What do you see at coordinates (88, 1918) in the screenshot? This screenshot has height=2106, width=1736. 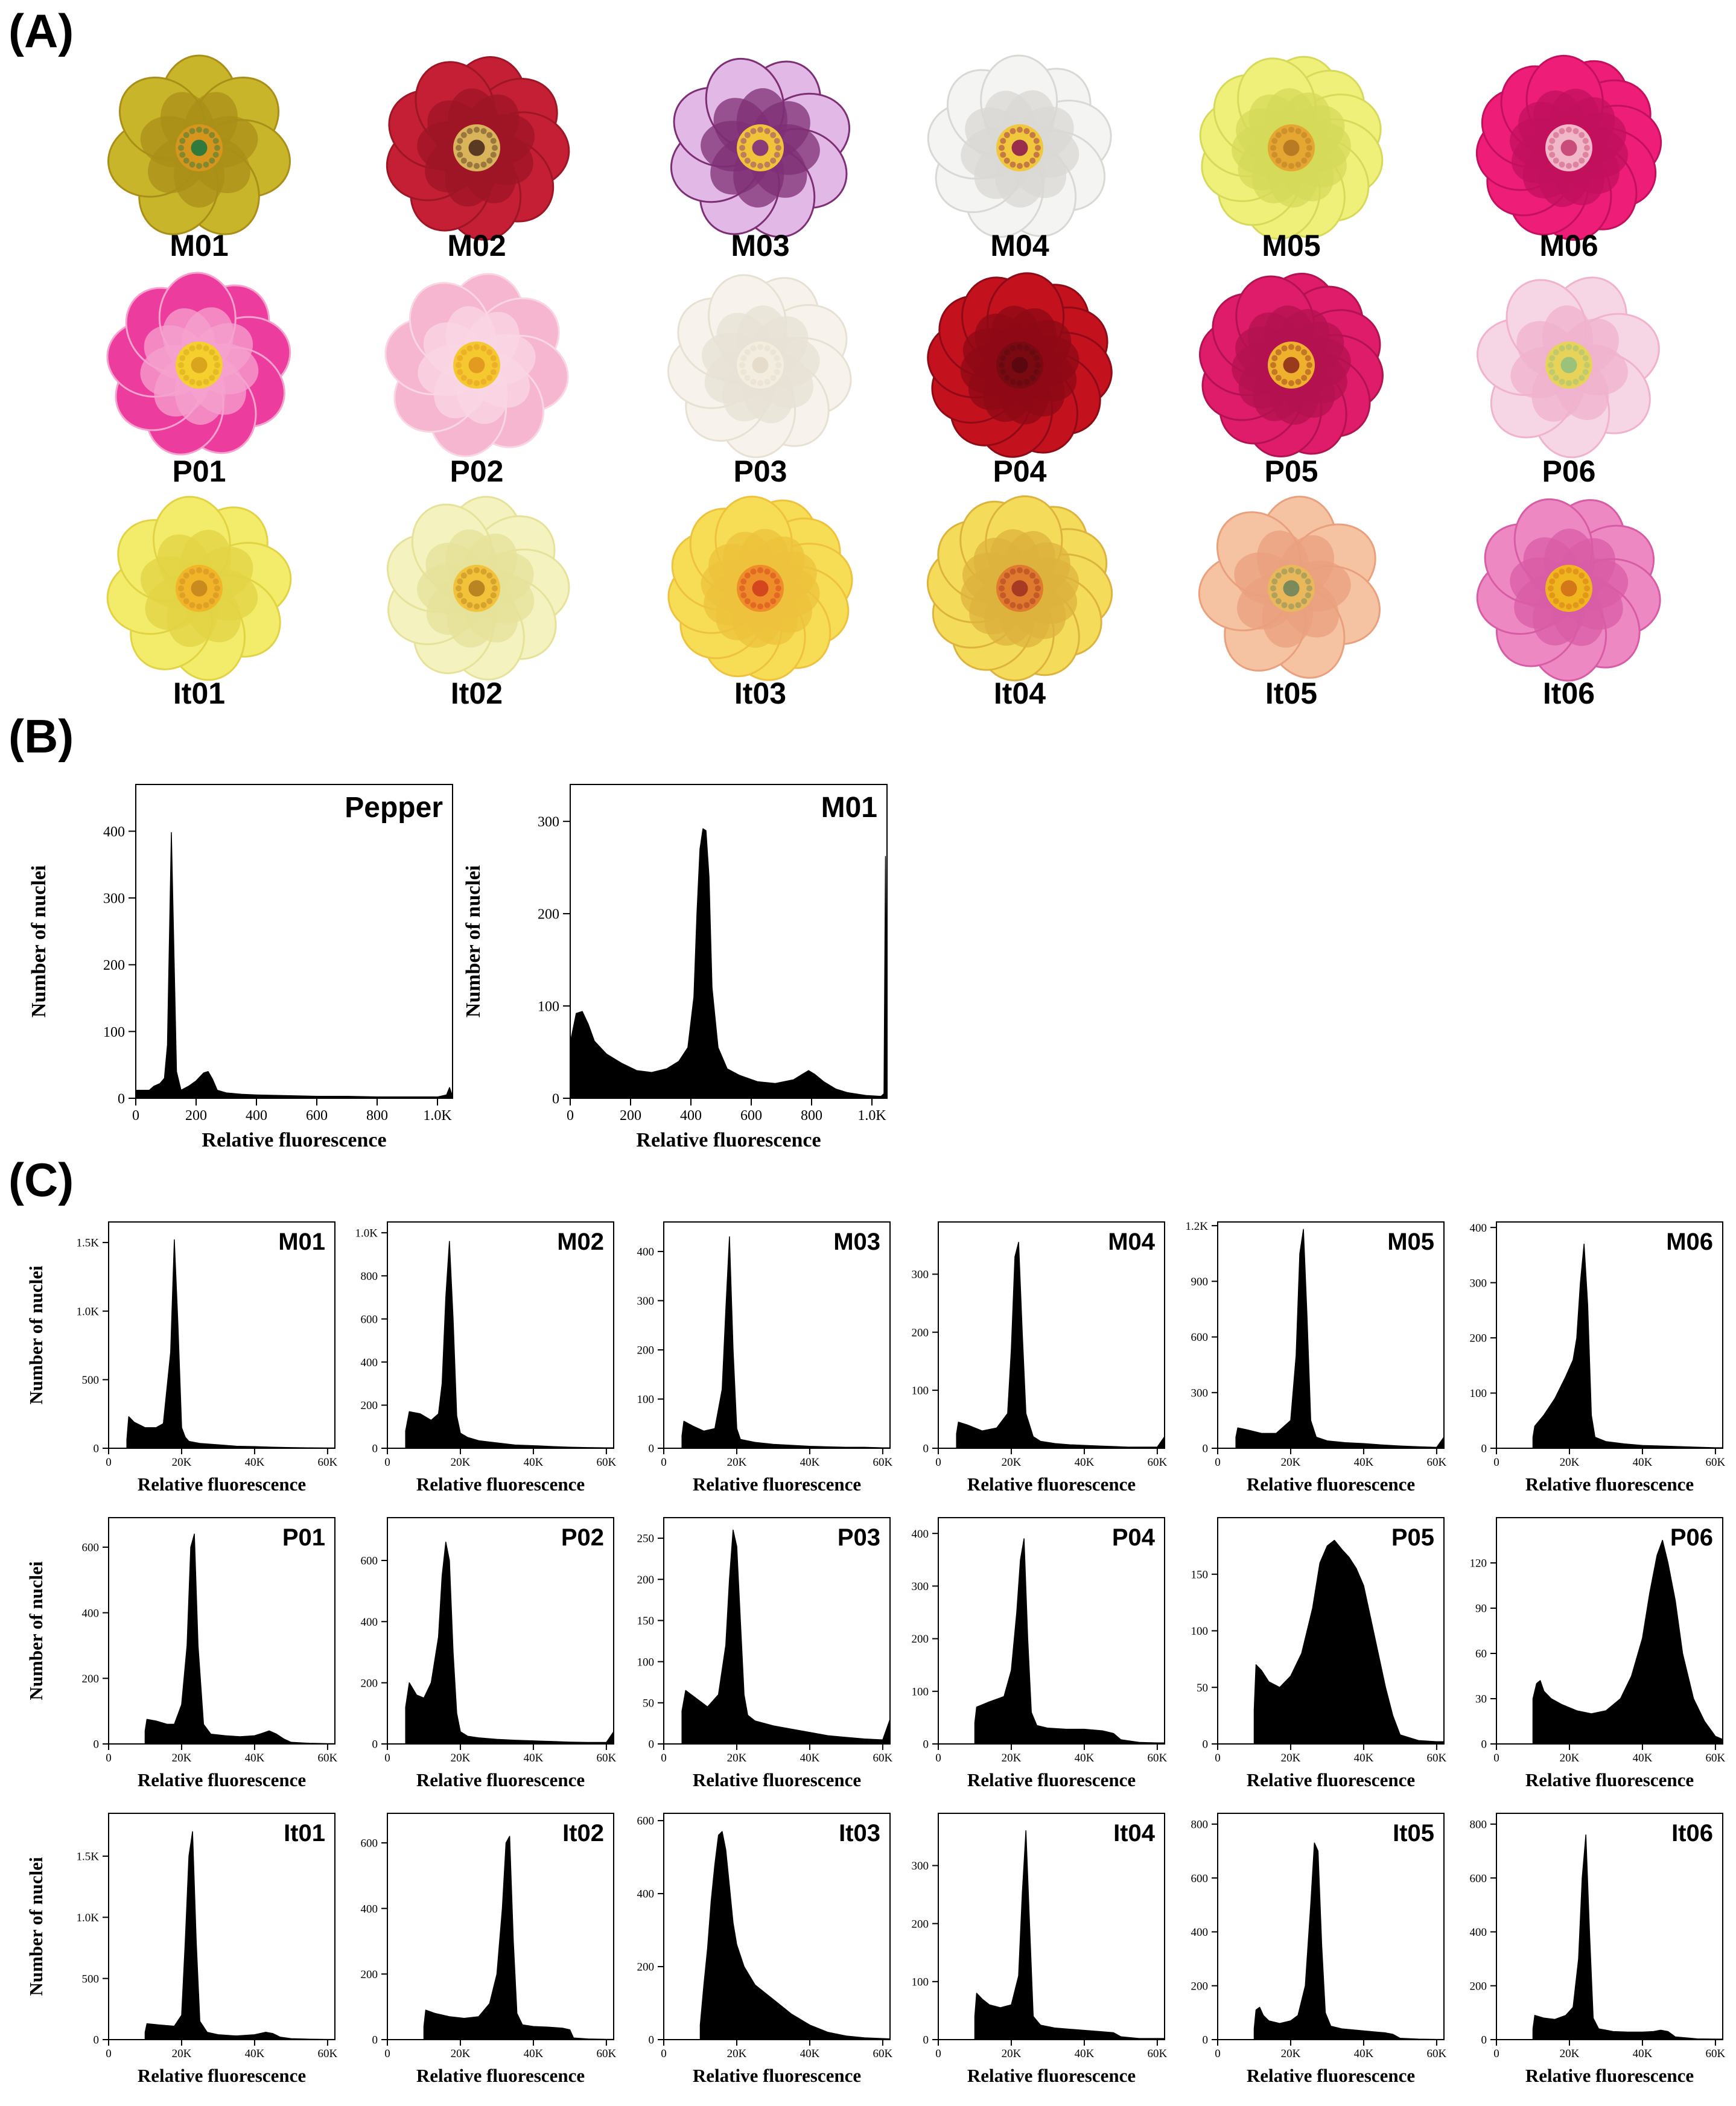 I see `y-tick-label: 1.0K` at bounding box center [88, 1918].